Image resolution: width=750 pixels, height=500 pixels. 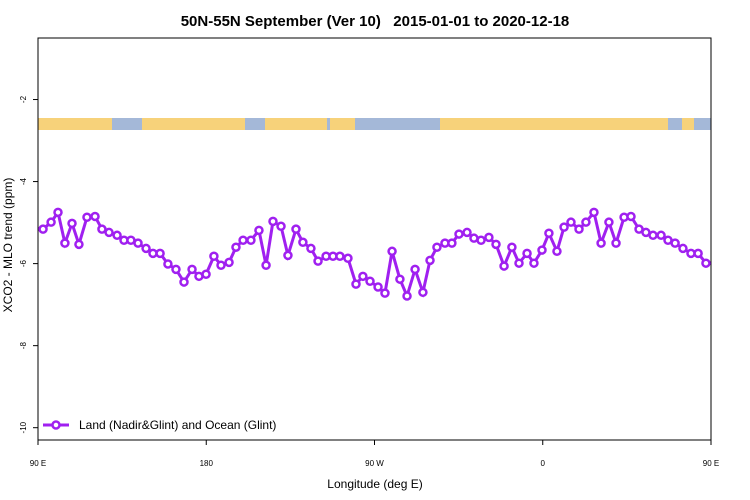 I want to click on land-ocean-strip, so click(x=374, y=124).